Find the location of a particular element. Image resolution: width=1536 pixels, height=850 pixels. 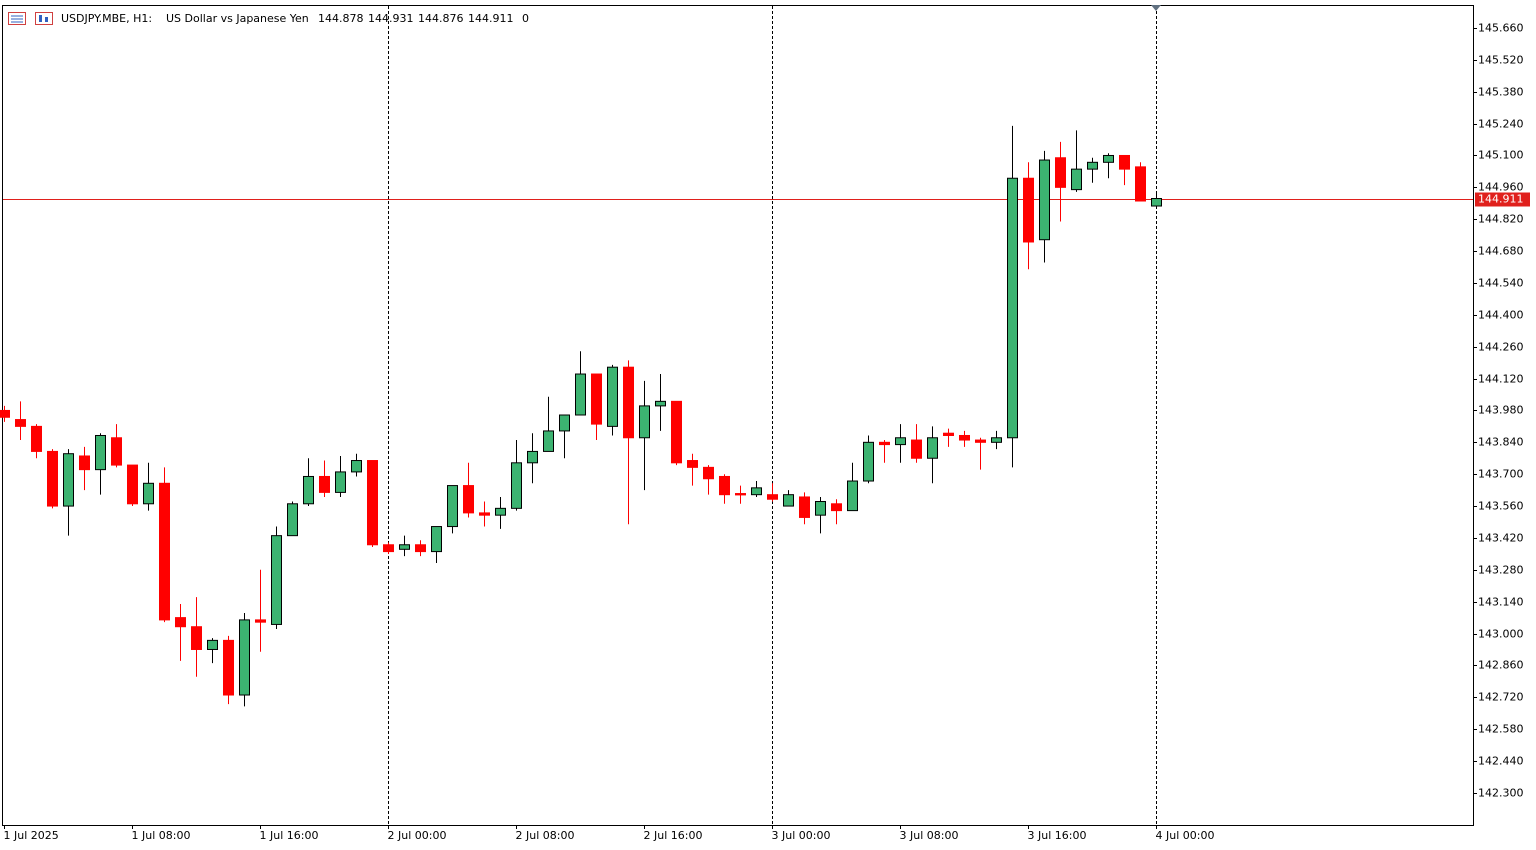

y-tick-label: 145.100 is located at coordinates (1501, 155).